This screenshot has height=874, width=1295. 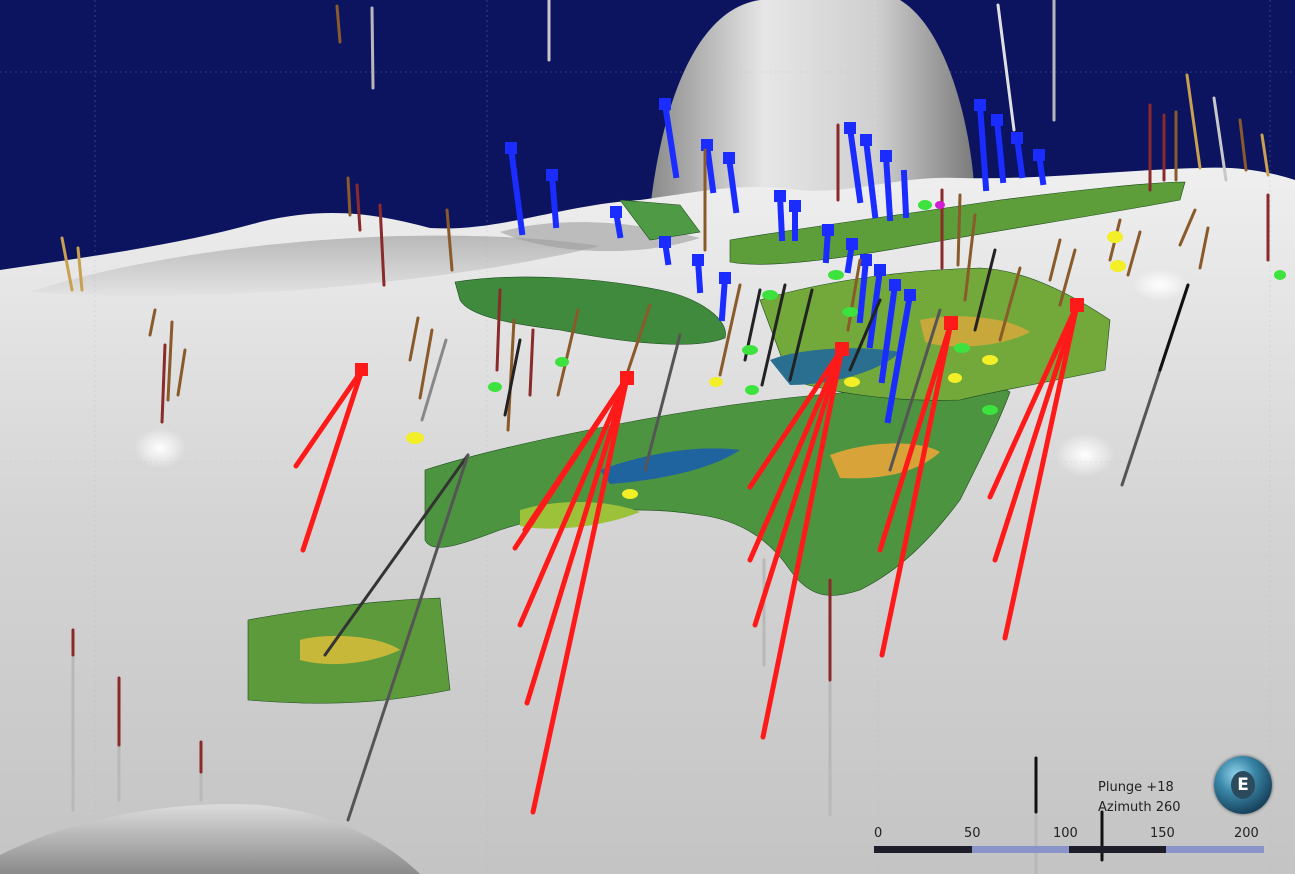 I want to click on view-orientation: Plunge +18 Azimuth 260, so click(x=1139, y=798).